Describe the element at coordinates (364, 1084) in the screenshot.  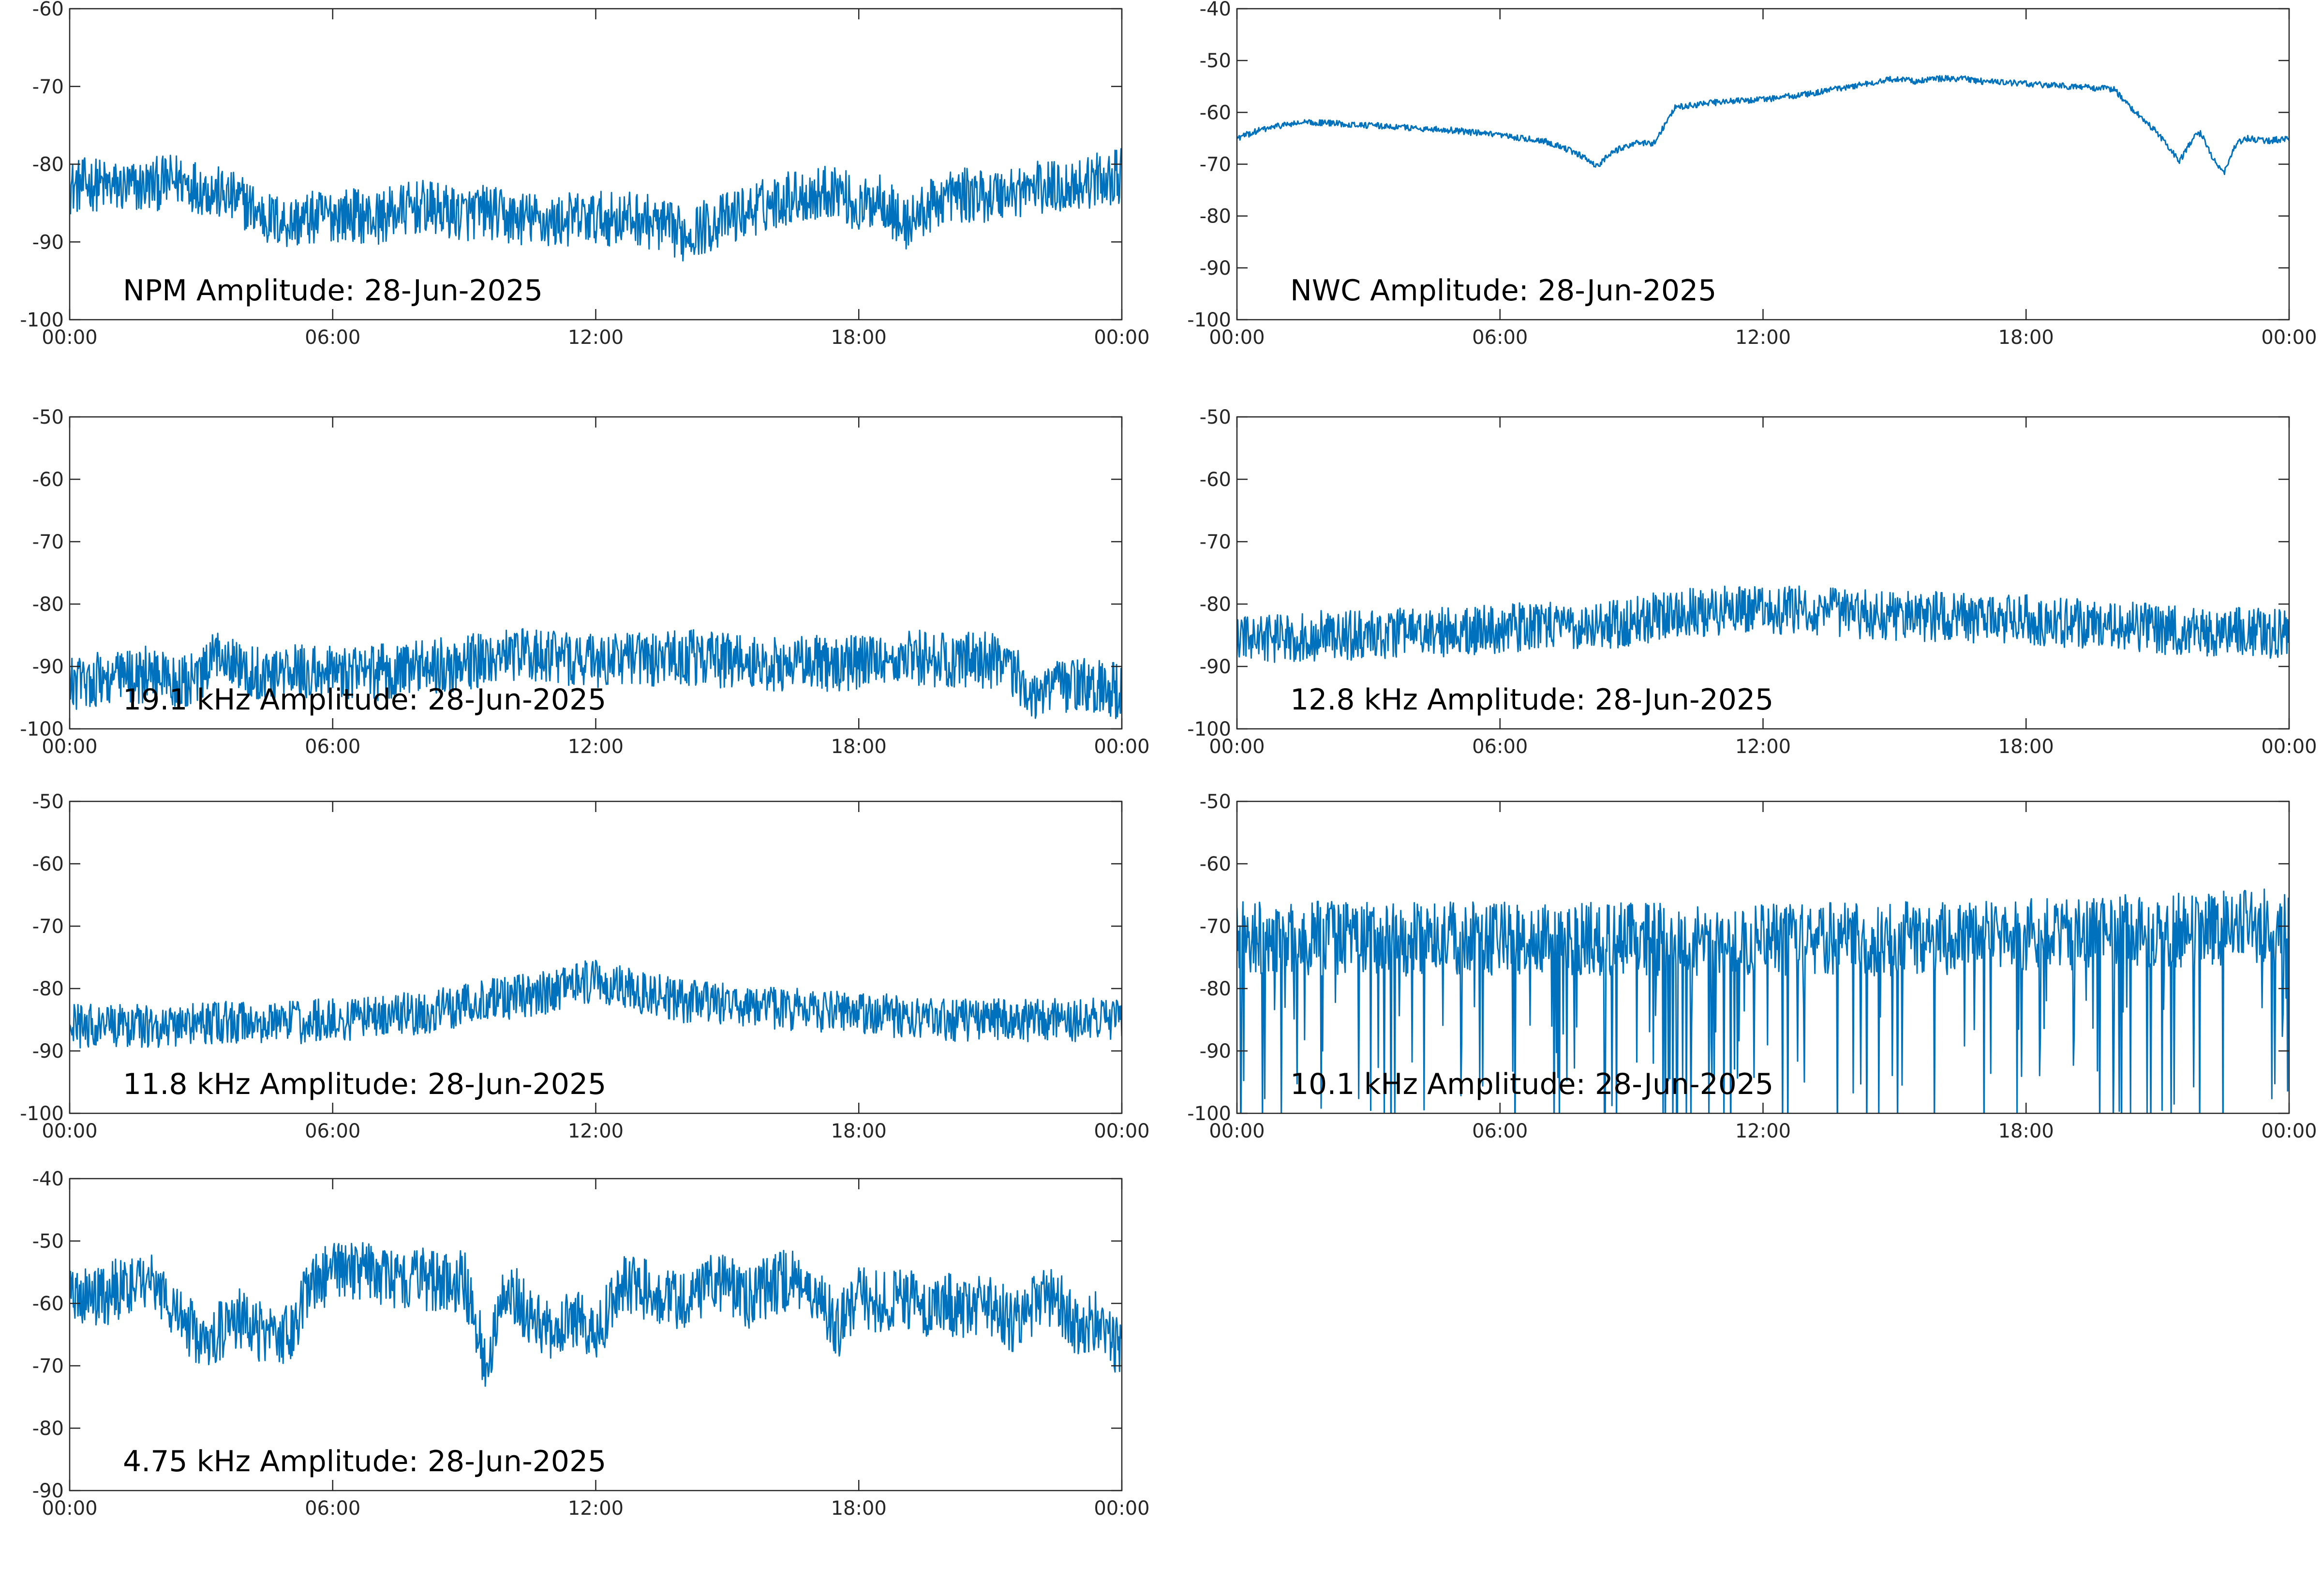
I see `panel-title: 11.8 kHz Amplitude: 28-Jun-2025` at that location.